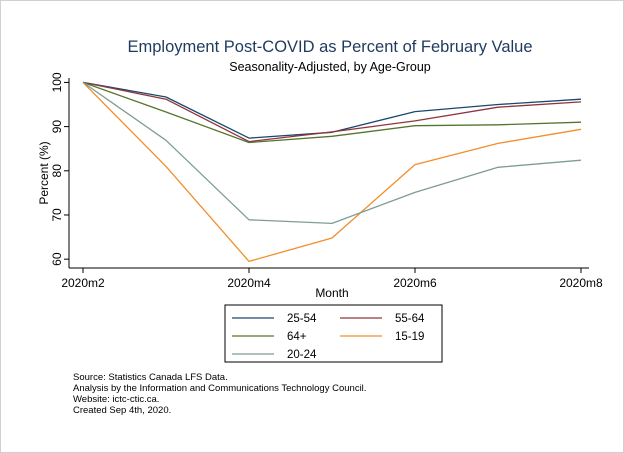 The image size is (624, 453). Describe the element at coordinates (297, 337) in the screenshot. I see `legend-label-64+: 64+` at that location.